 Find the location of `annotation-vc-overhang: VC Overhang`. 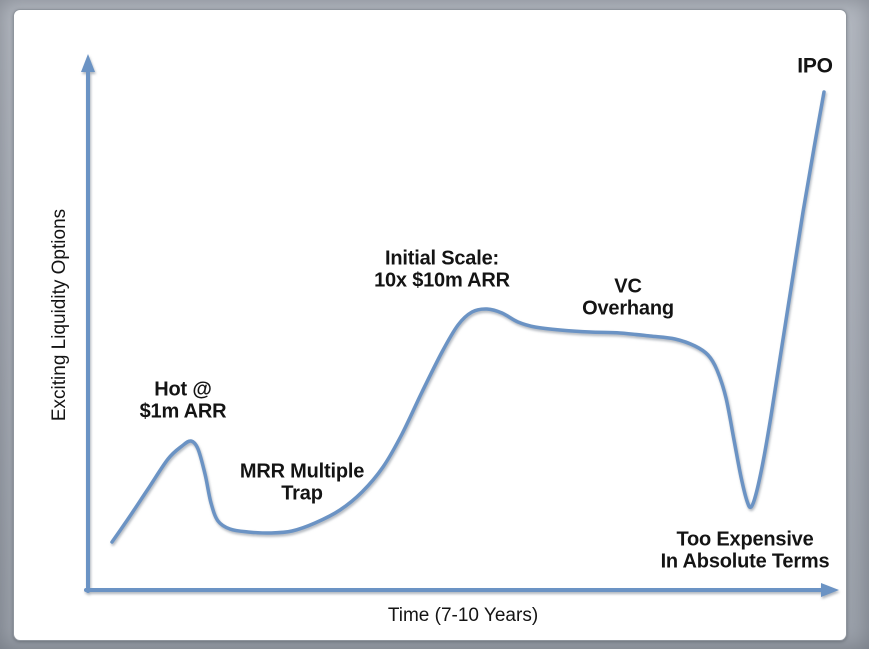

annotation-vc-overhang: VC Overhang is located at coordinates (628, 297).